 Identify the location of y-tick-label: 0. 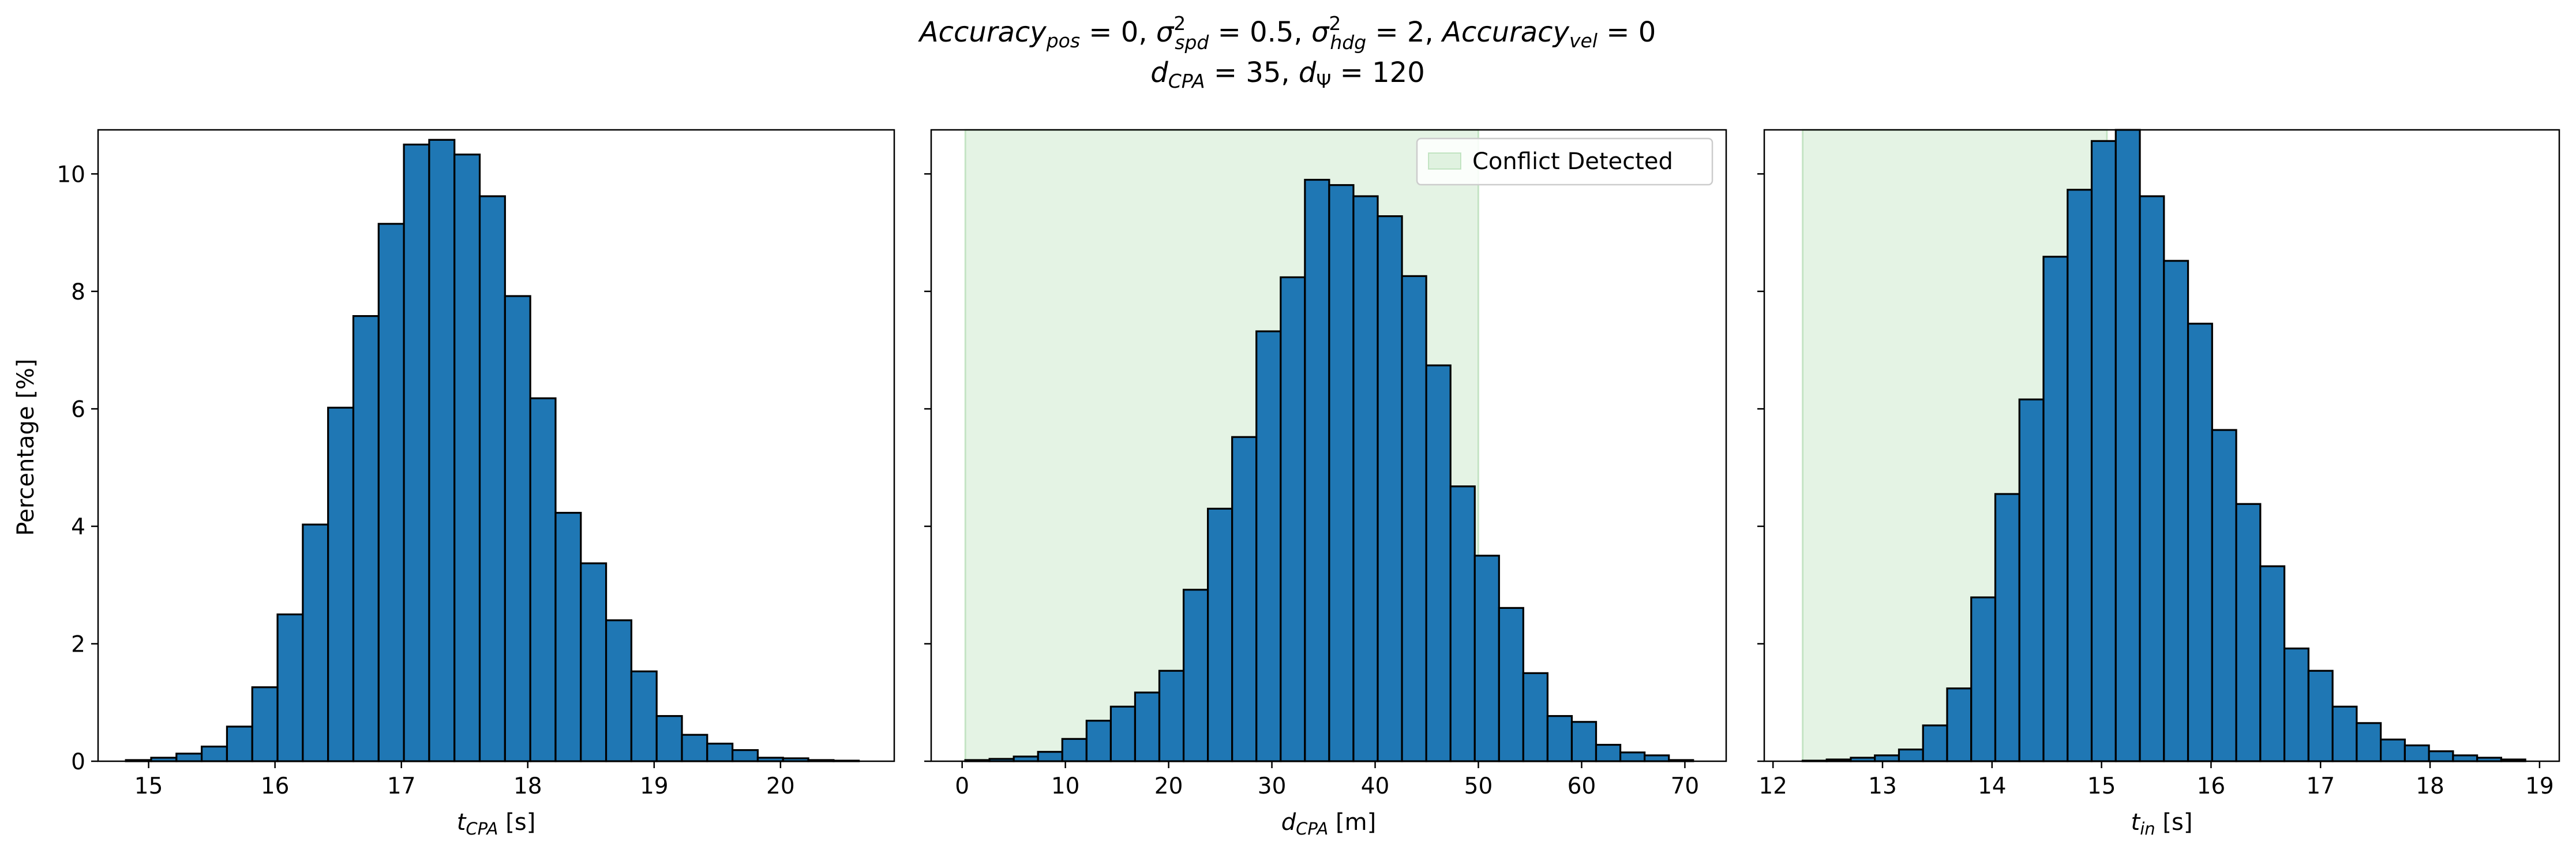
(78, 762).